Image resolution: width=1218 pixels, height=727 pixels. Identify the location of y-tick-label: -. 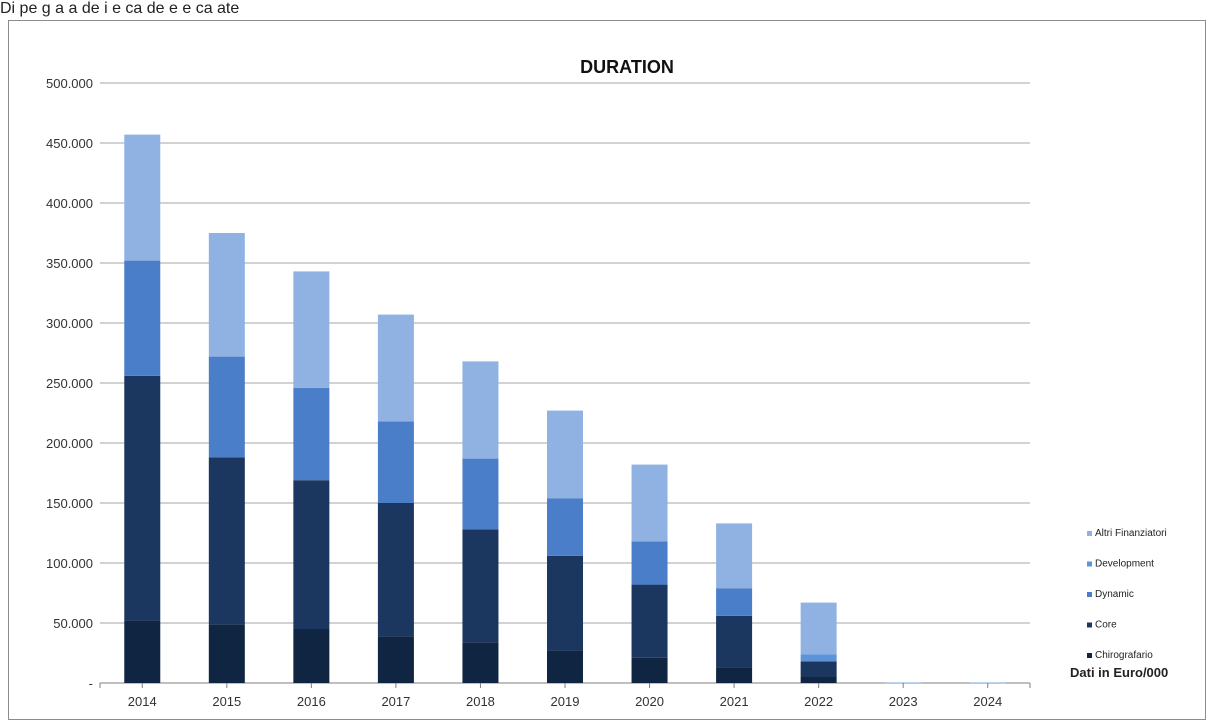
(91, 683).